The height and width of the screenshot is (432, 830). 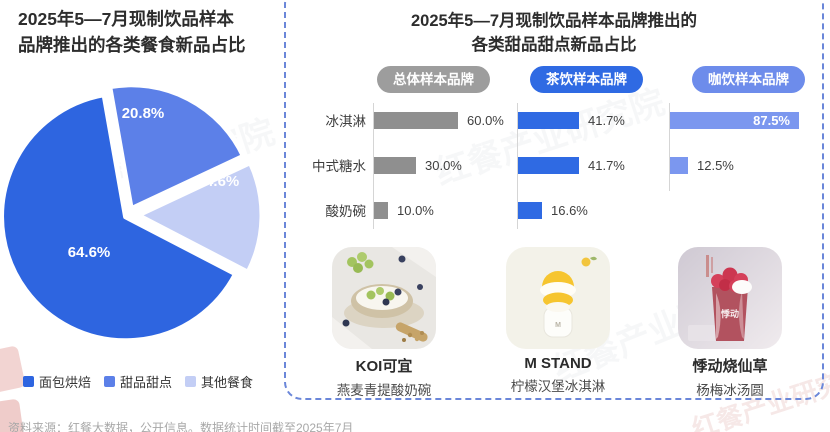 What do you see at coordinates (558, 363) in the screenshot?
I see `product-brand: M STAND` at bounding box center [558, 363].